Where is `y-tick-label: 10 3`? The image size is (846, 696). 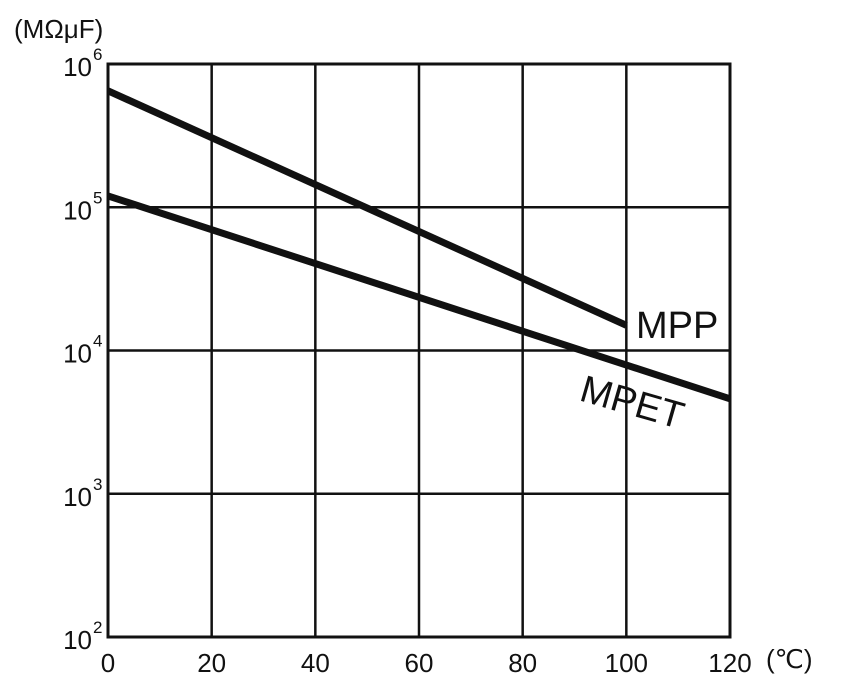 y-tick-label: 10 3 is located at coordinates (82, 493).